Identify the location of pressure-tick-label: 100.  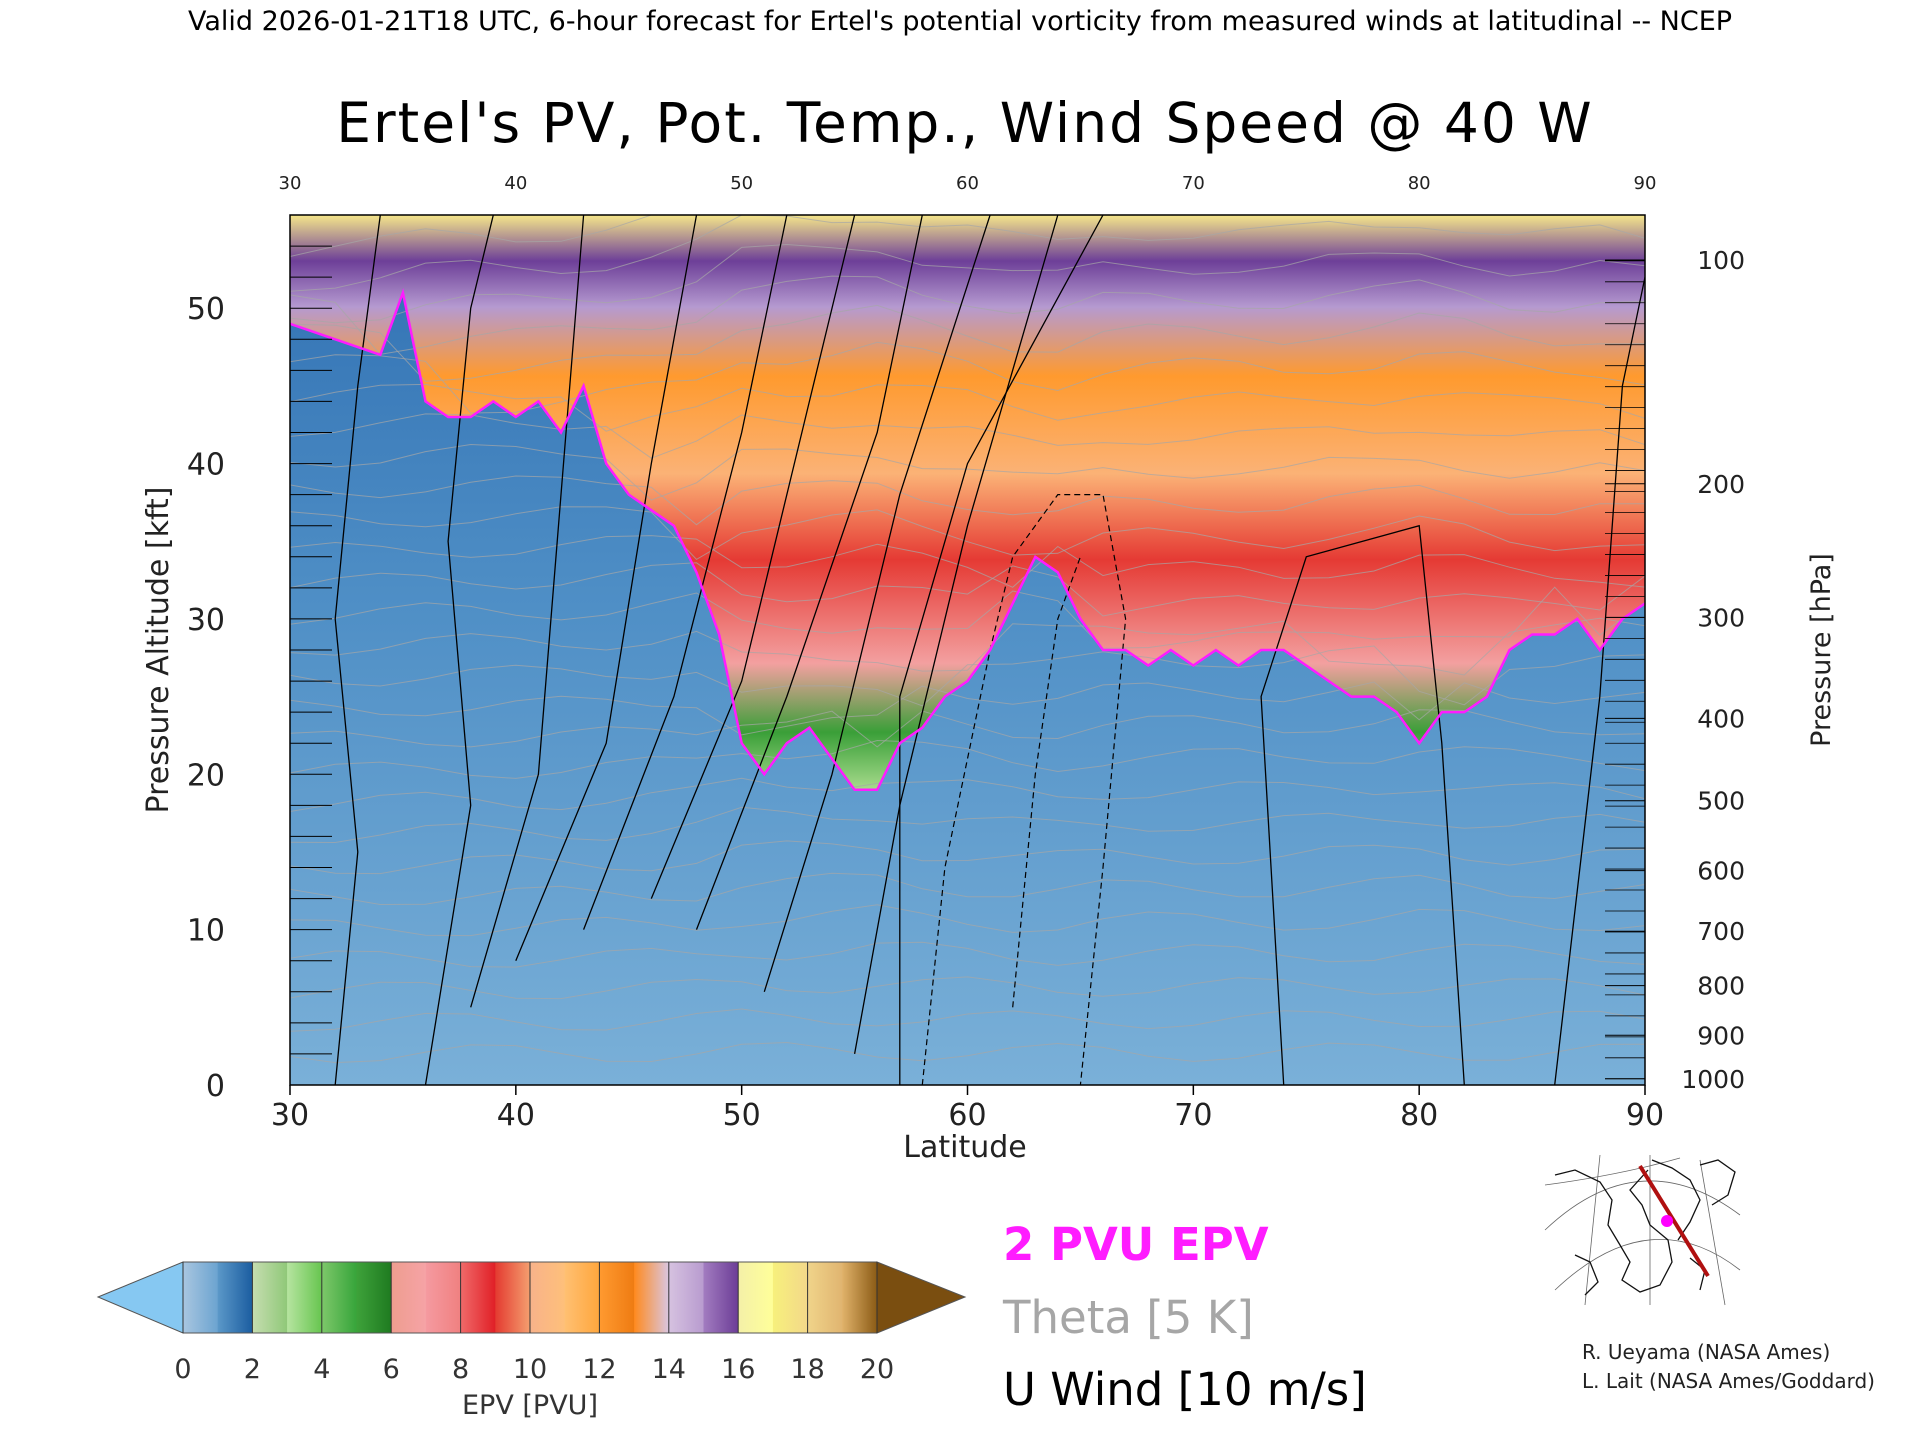
(1721, 260).